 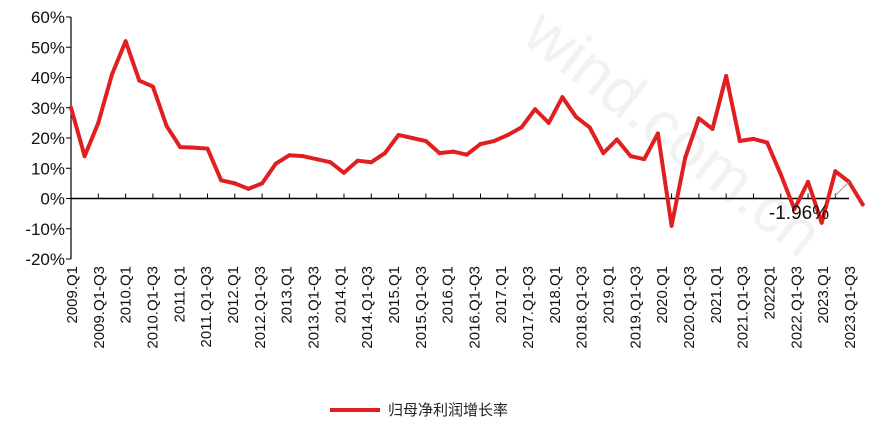 I want to click on x-tick-label: 2010.Q1, so click(x=126, y=295).